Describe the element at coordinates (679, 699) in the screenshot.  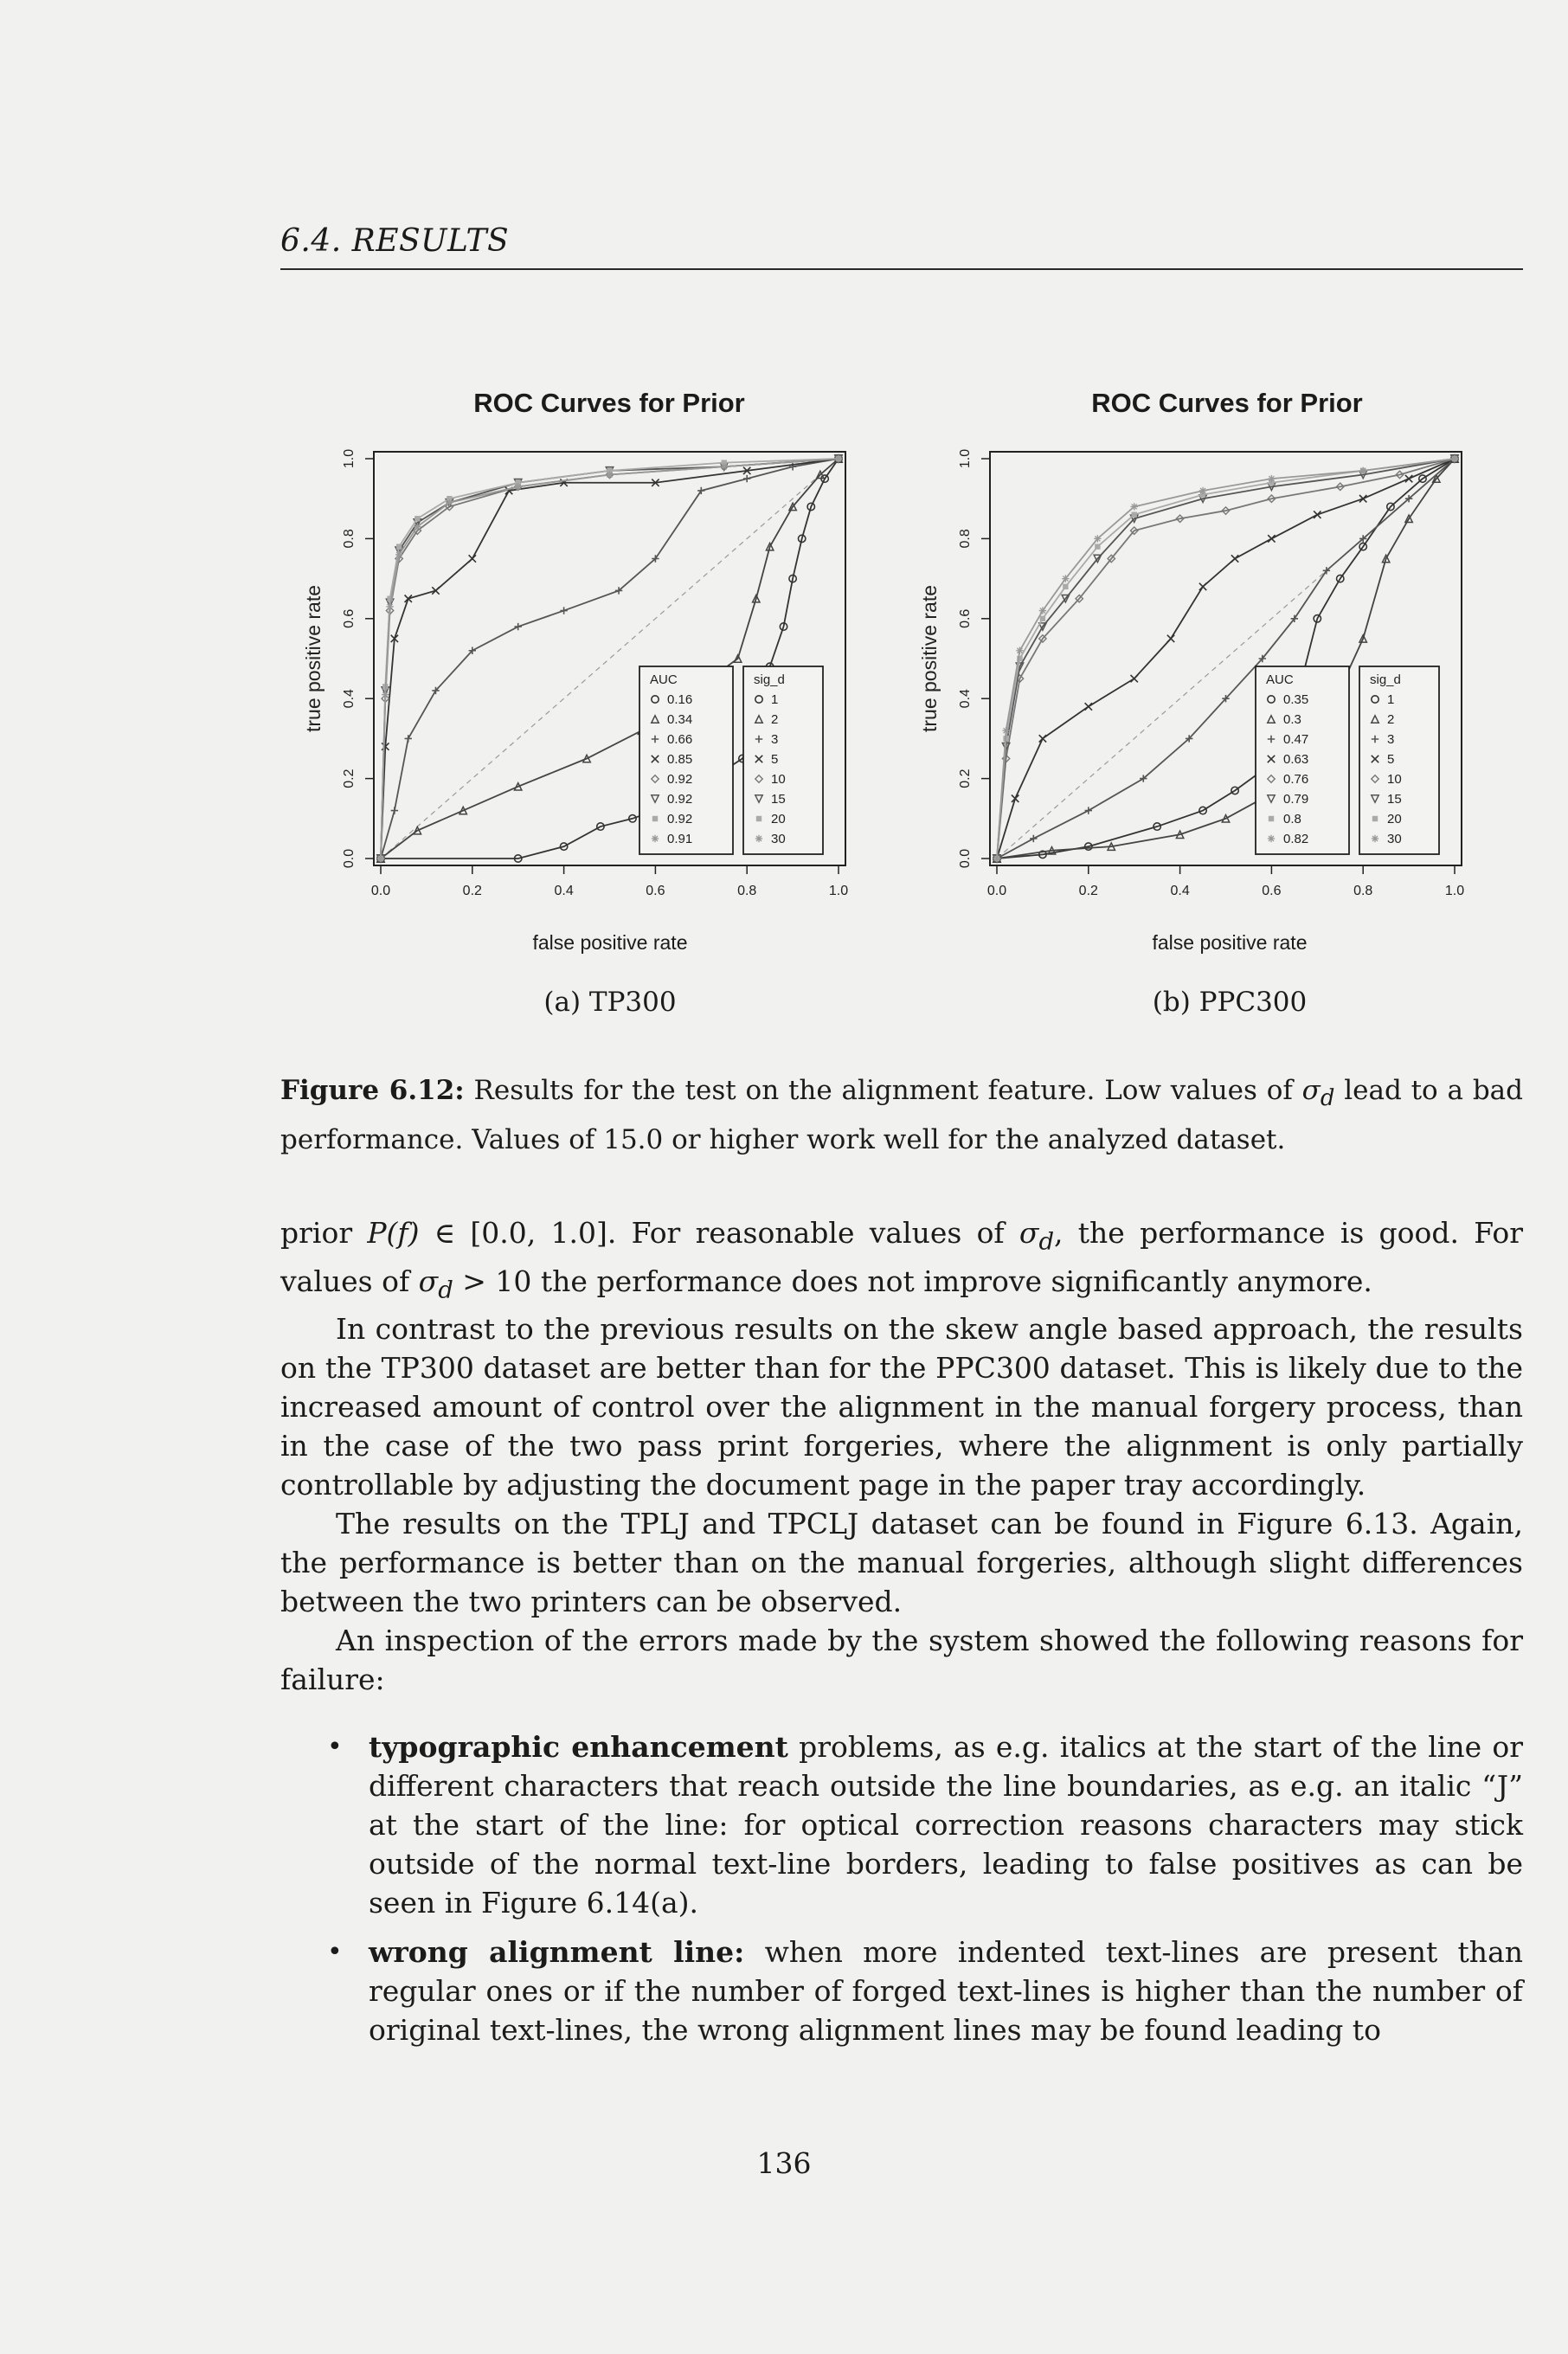
I see `legend-entry: 0.16` at that location.